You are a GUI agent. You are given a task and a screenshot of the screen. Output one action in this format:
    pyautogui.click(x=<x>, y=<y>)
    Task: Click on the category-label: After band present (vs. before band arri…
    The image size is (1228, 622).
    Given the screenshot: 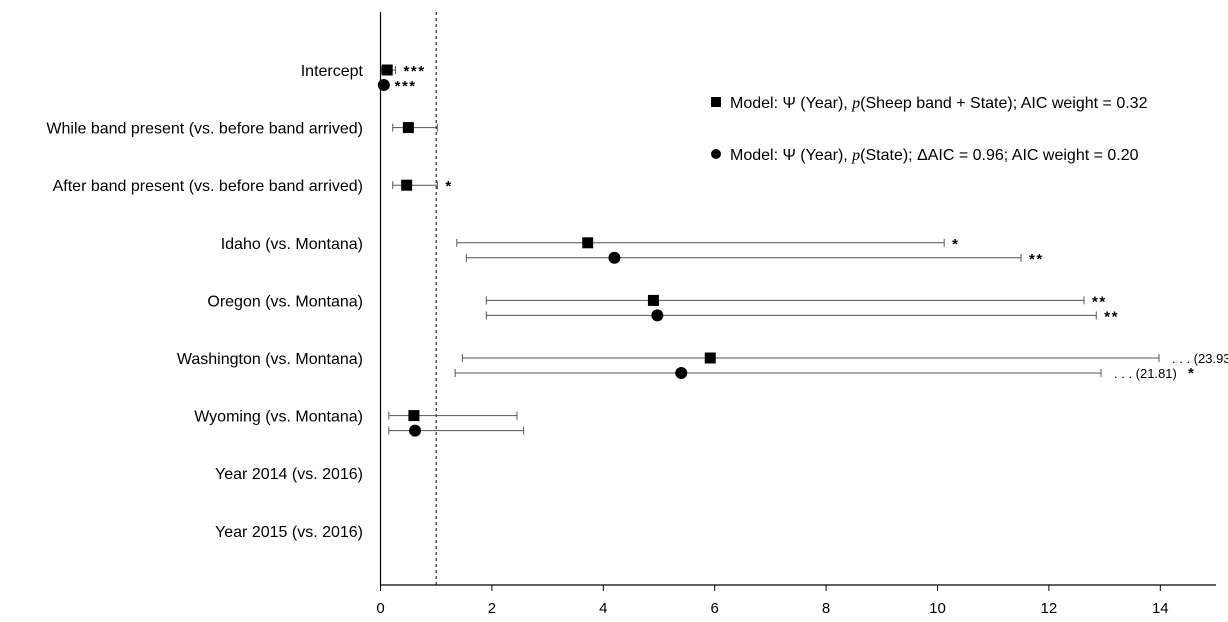 What is the action you would take?
    pyautogui.click(x=208, y=186)
    